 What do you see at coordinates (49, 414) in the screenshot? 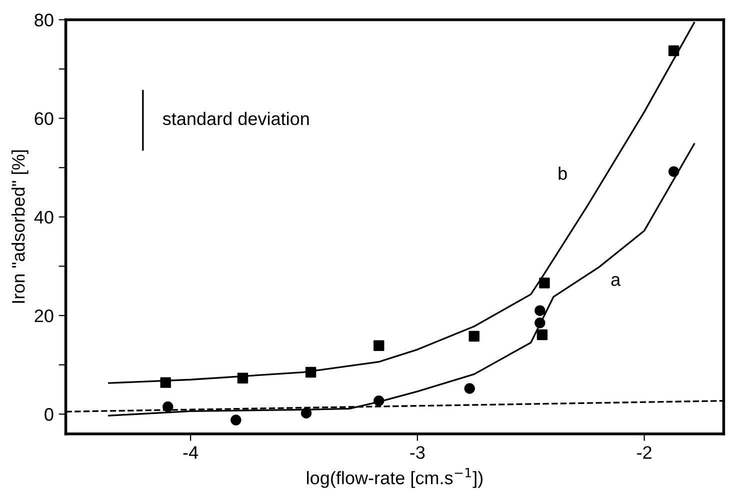
I see `y-tick-label: 0` at bounding box center [49, 414].